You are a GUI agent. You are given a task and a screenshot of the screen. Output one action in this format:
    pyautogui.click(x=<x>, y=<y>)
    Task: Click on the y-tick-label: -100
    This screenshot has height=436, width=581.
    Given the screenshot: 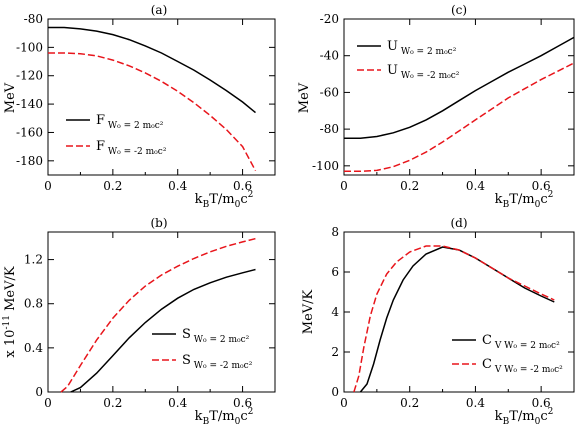 What is the action you would take?
    pyautogui.click(x=325, y=166)
    